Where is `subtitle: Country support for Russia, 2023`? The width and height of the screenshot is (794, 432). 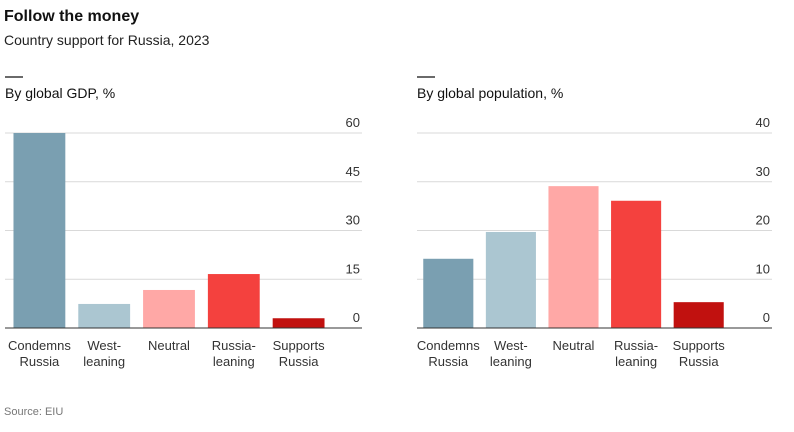
subtitle: Country support for Russia, 2023 is located at coordinates (107, 40).